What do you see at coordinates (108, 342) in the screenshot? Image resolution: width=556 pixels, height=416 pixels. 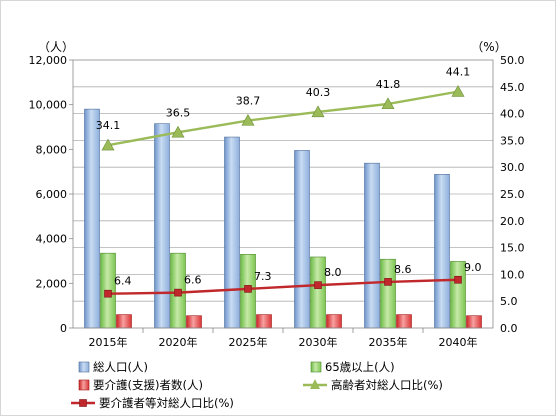 I see `x-tick-label: 2015年` at bounding box center [108, 342].